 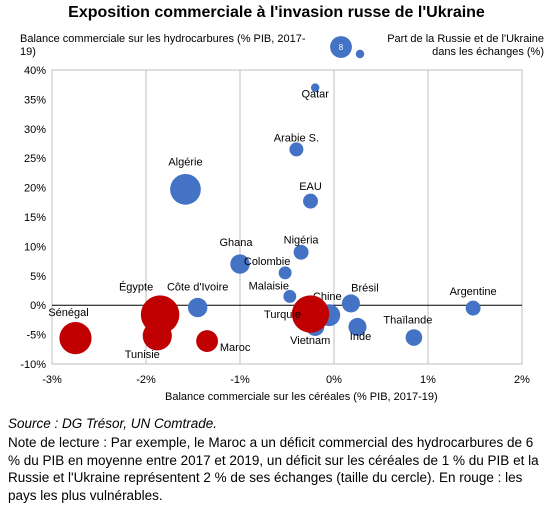 What do you see at coordinates (68, 313) in the screenshot?
I see `point-label: Sénégal` at bounding box center [68, 313].